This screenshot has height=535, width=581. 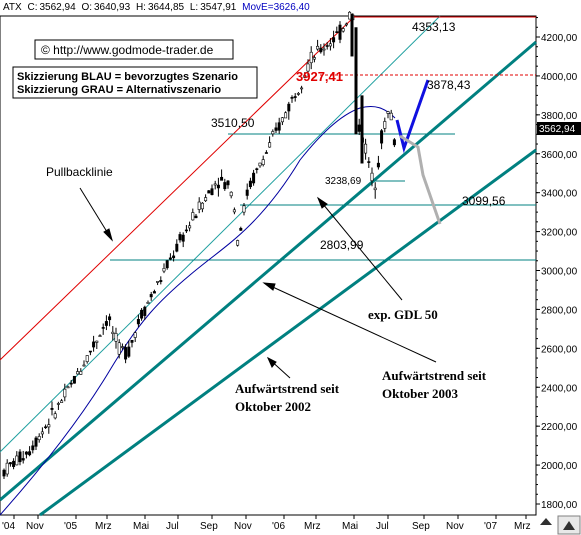 I want to click on last-price-box, so click(x=559, y=128).